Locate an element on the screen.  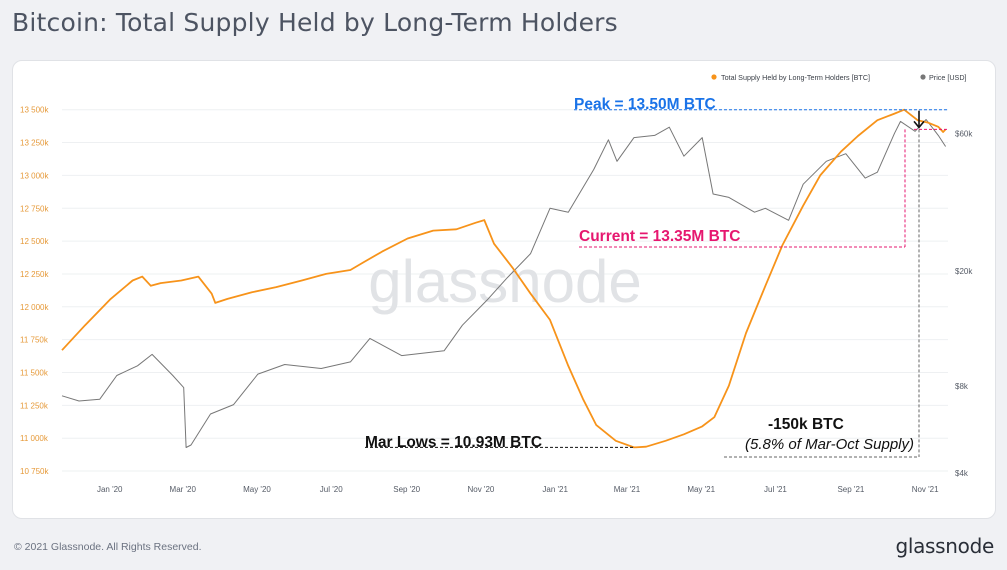
mar-lows-label: Mar Lows = 10.93M BTC is located at coordinates (453, 442).